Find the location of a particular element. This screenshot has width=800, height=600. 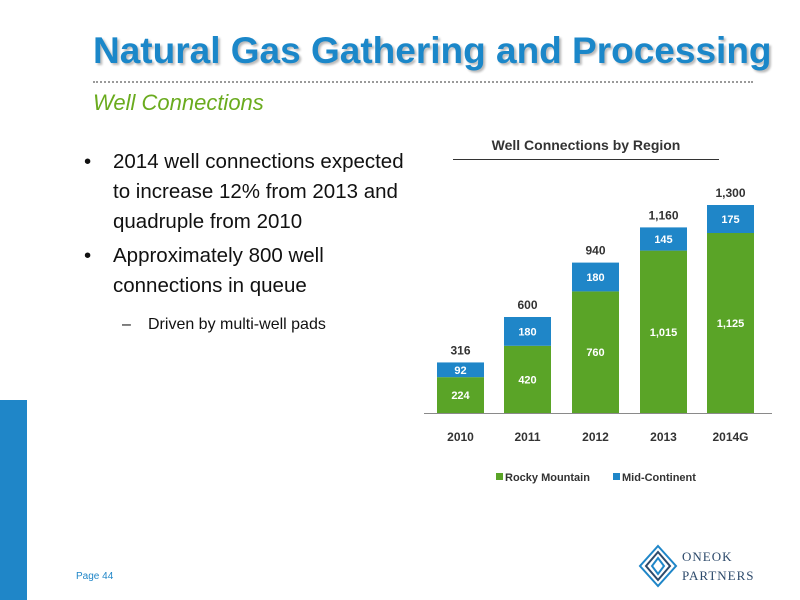

company-logo: ONEOK PARTNERS is located at coordinates (698, 566).